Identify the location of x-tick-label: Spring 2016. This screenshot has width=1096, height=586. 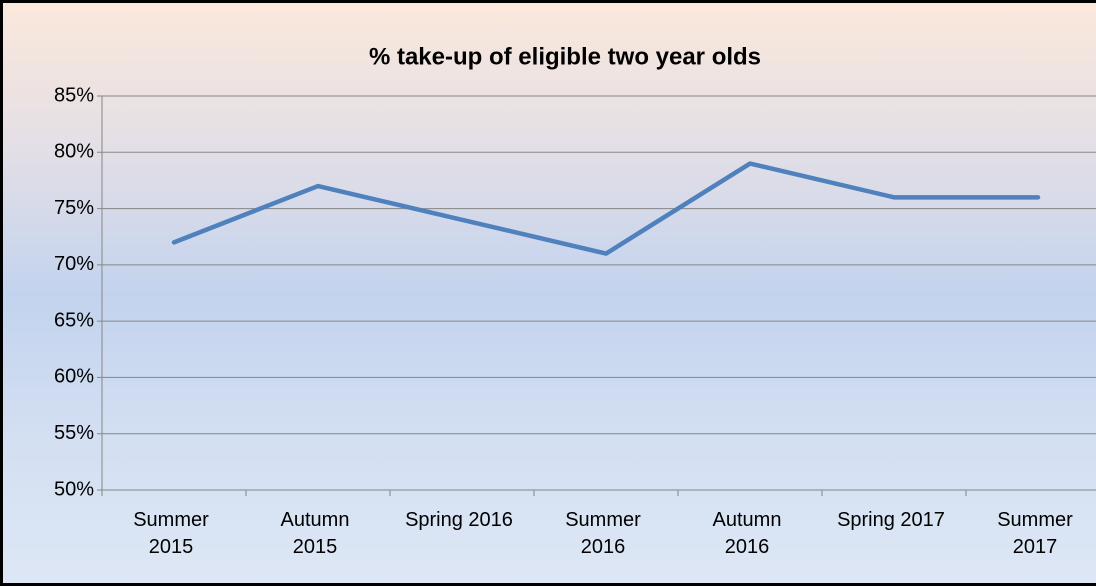
(459, 520).